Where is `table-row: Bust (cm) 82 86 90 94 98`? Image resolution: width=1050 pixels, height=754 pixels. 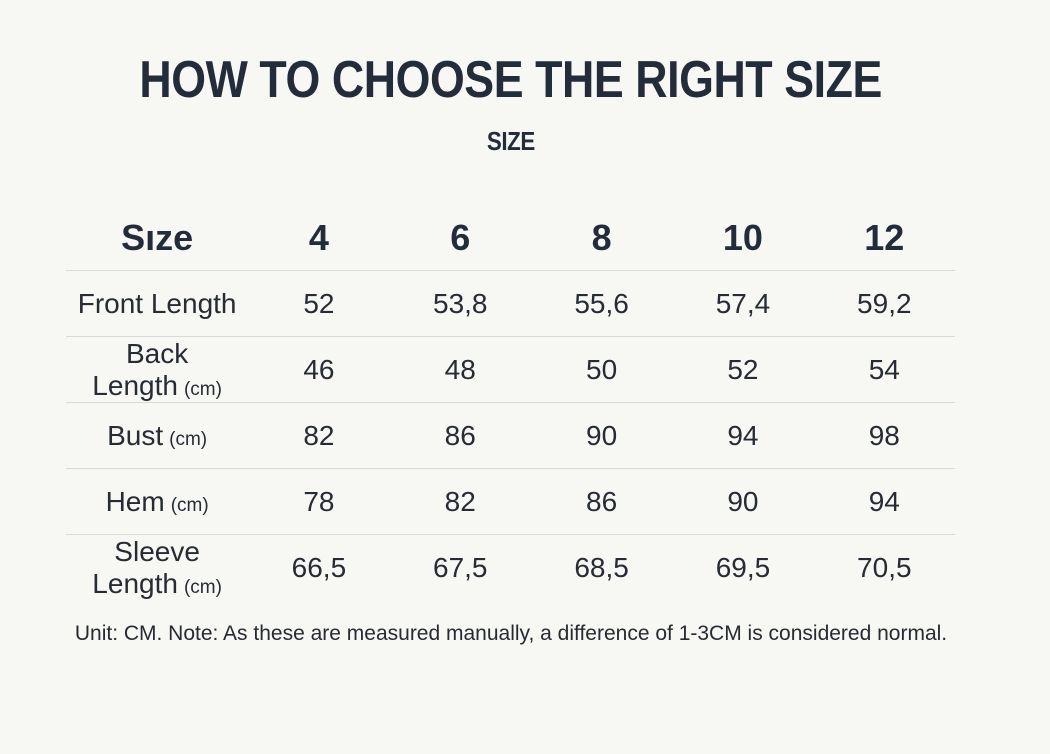 table-row: Bust (cm) 82 86 90 94 98 is located at coordinates (510, 435).